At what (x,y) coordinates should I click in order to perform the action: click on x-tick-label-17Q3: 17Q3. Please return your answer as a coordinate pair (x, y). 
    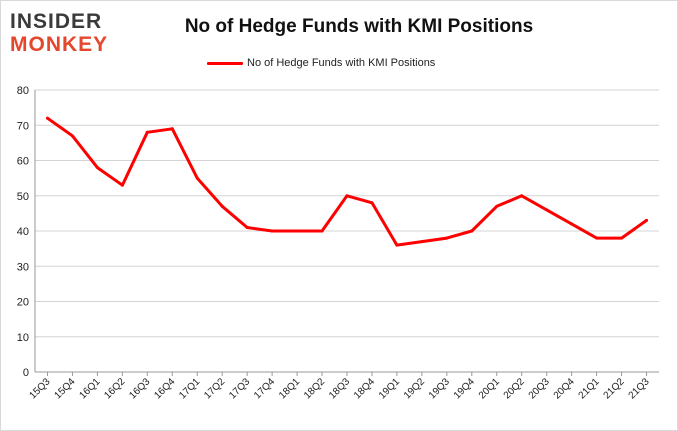
    Looking at the image, I should click on (239, 388).